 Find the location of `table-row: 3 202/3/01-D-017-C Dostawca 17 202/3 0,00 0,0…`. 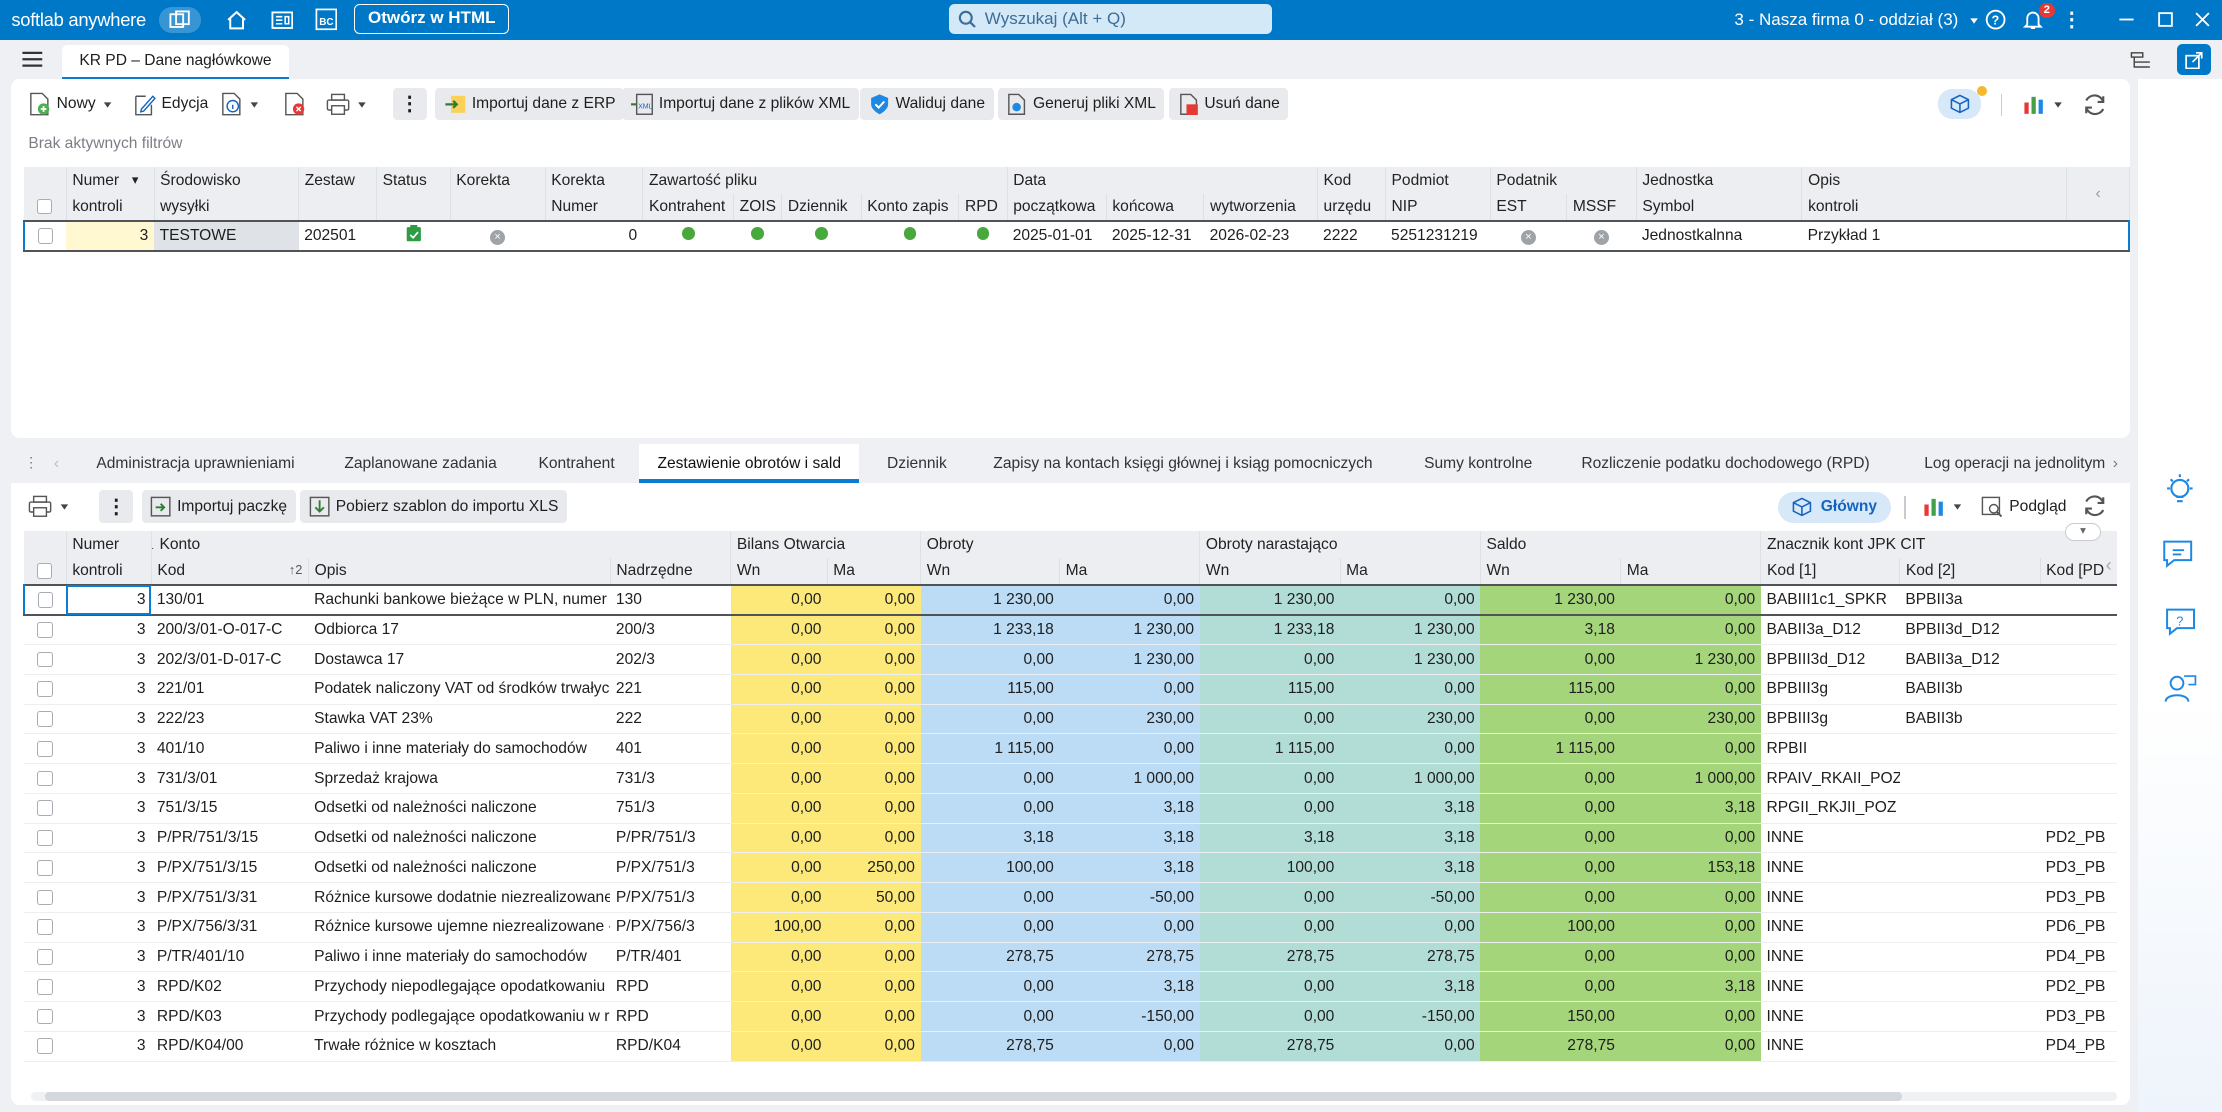

table-row: 3 202/3/01-D-017-C Dostawca 17 202/3 0,00 0,0… is located at coordinates (1070, 659).